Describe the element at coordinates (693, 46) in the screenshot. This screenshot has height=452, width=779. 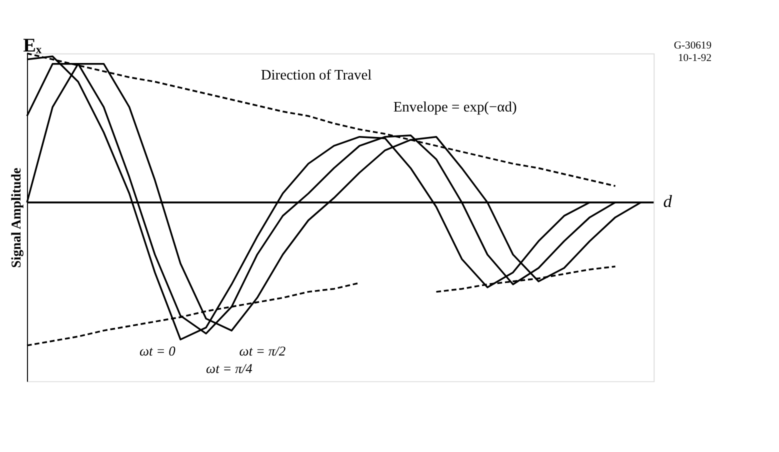
I see `text: G-30619` at that location.